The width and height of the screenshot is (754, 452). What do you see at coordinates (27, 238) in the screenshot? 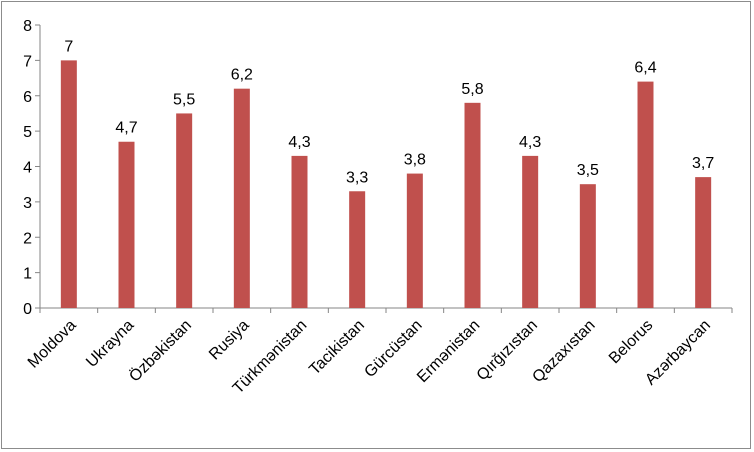
I see `y-tick-label: 2` at bounding box center [27, 238].